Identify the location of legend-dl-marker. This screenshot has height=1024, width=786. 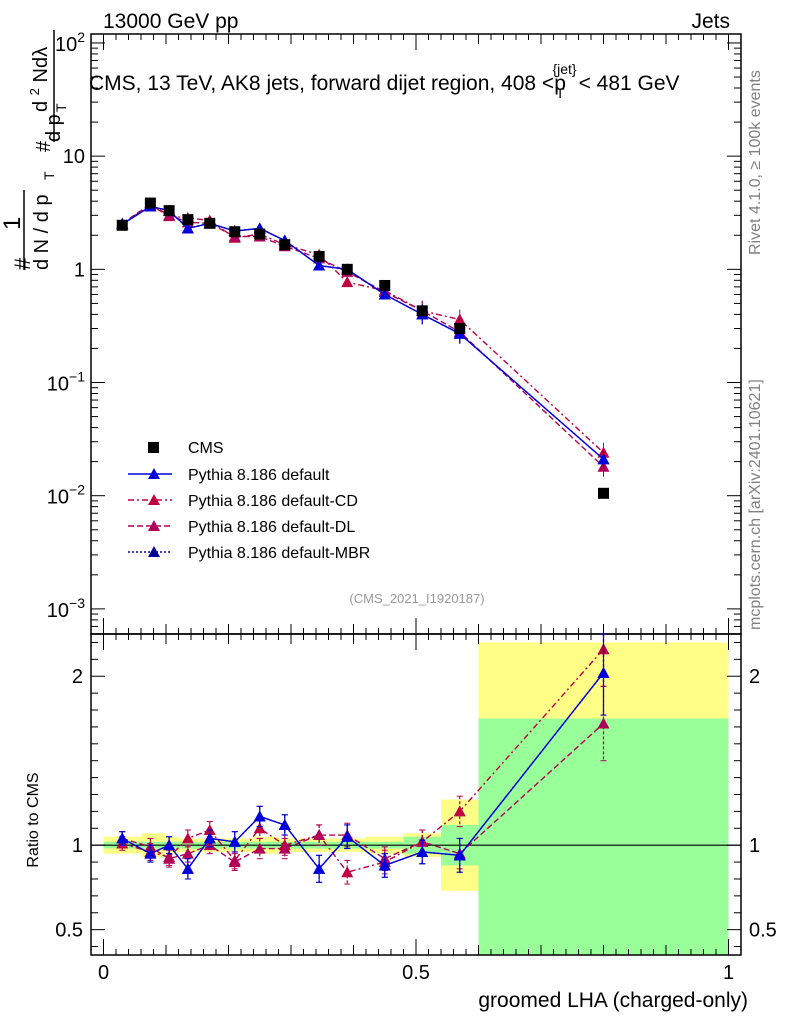
(154, 525).